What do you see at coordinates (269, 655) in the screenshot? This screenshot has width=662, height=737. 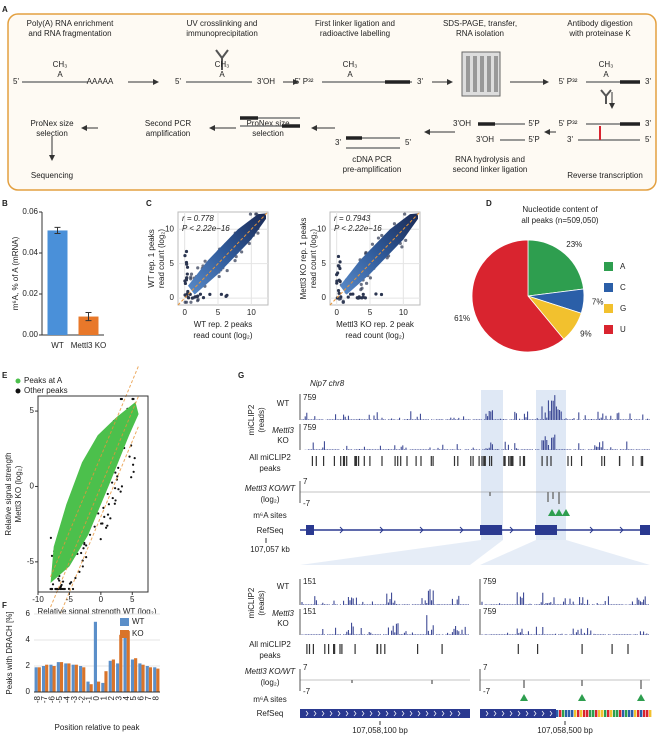 I see `track-label: peaks` at bounding box center [269, 655].